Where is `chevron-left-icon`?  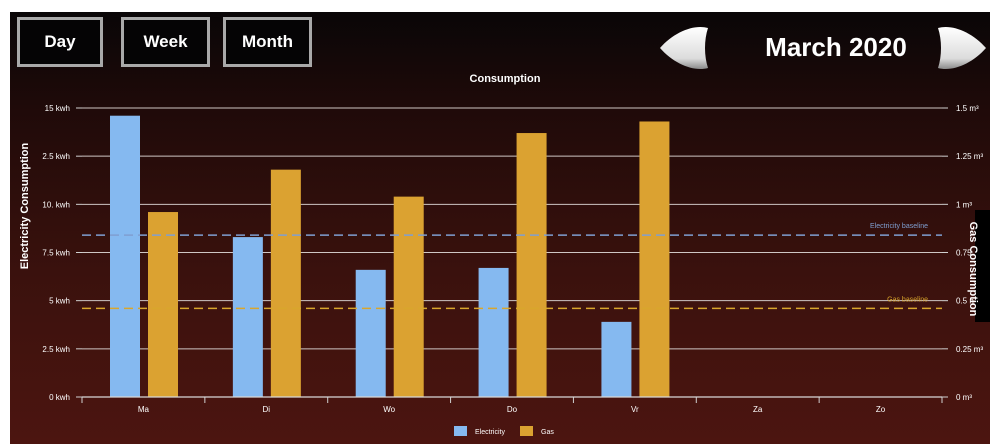 chevron-left-icon is located at coordinates (684, 48).